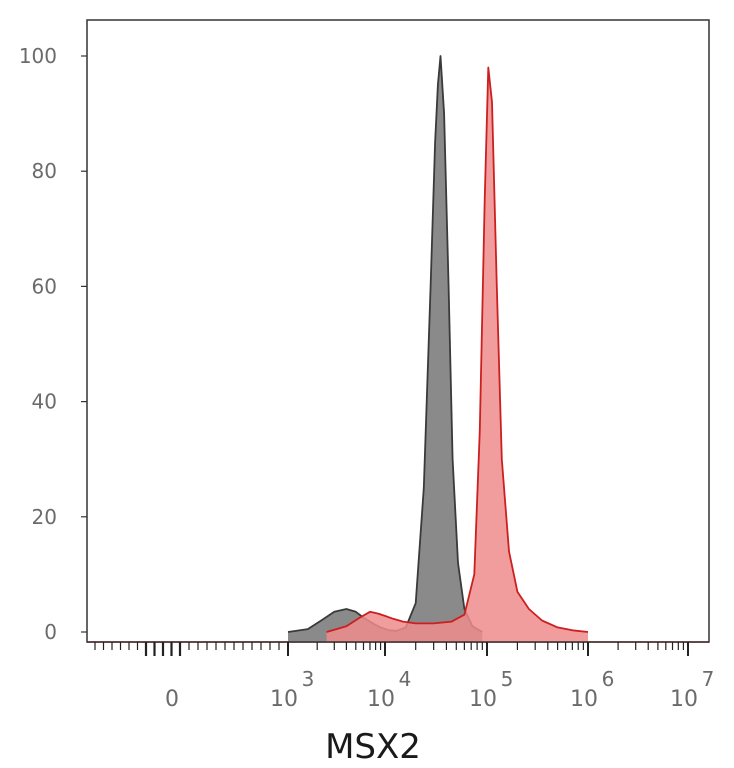  I want to click on y-tick-label: 40, so click(44, 402).